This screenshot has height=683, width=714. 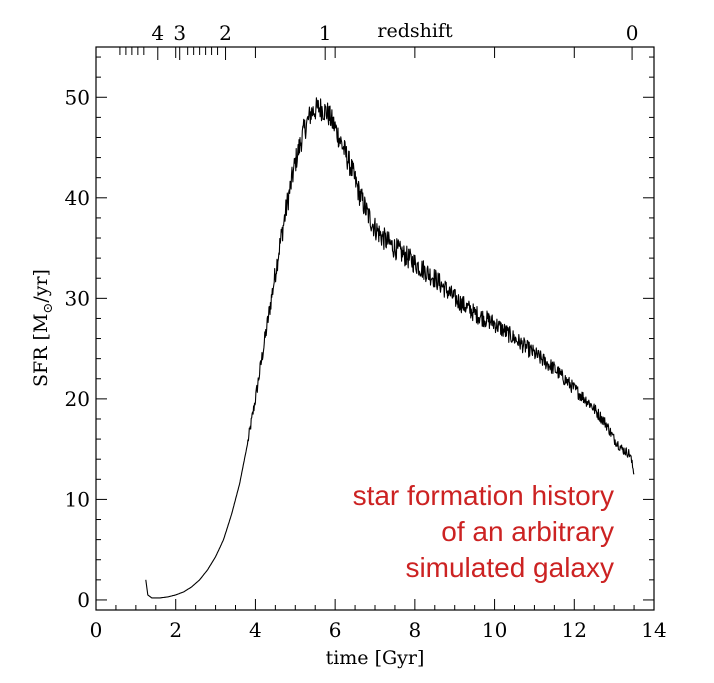 I want to click on y-tick-label: 0, so click(x=83, y=600).